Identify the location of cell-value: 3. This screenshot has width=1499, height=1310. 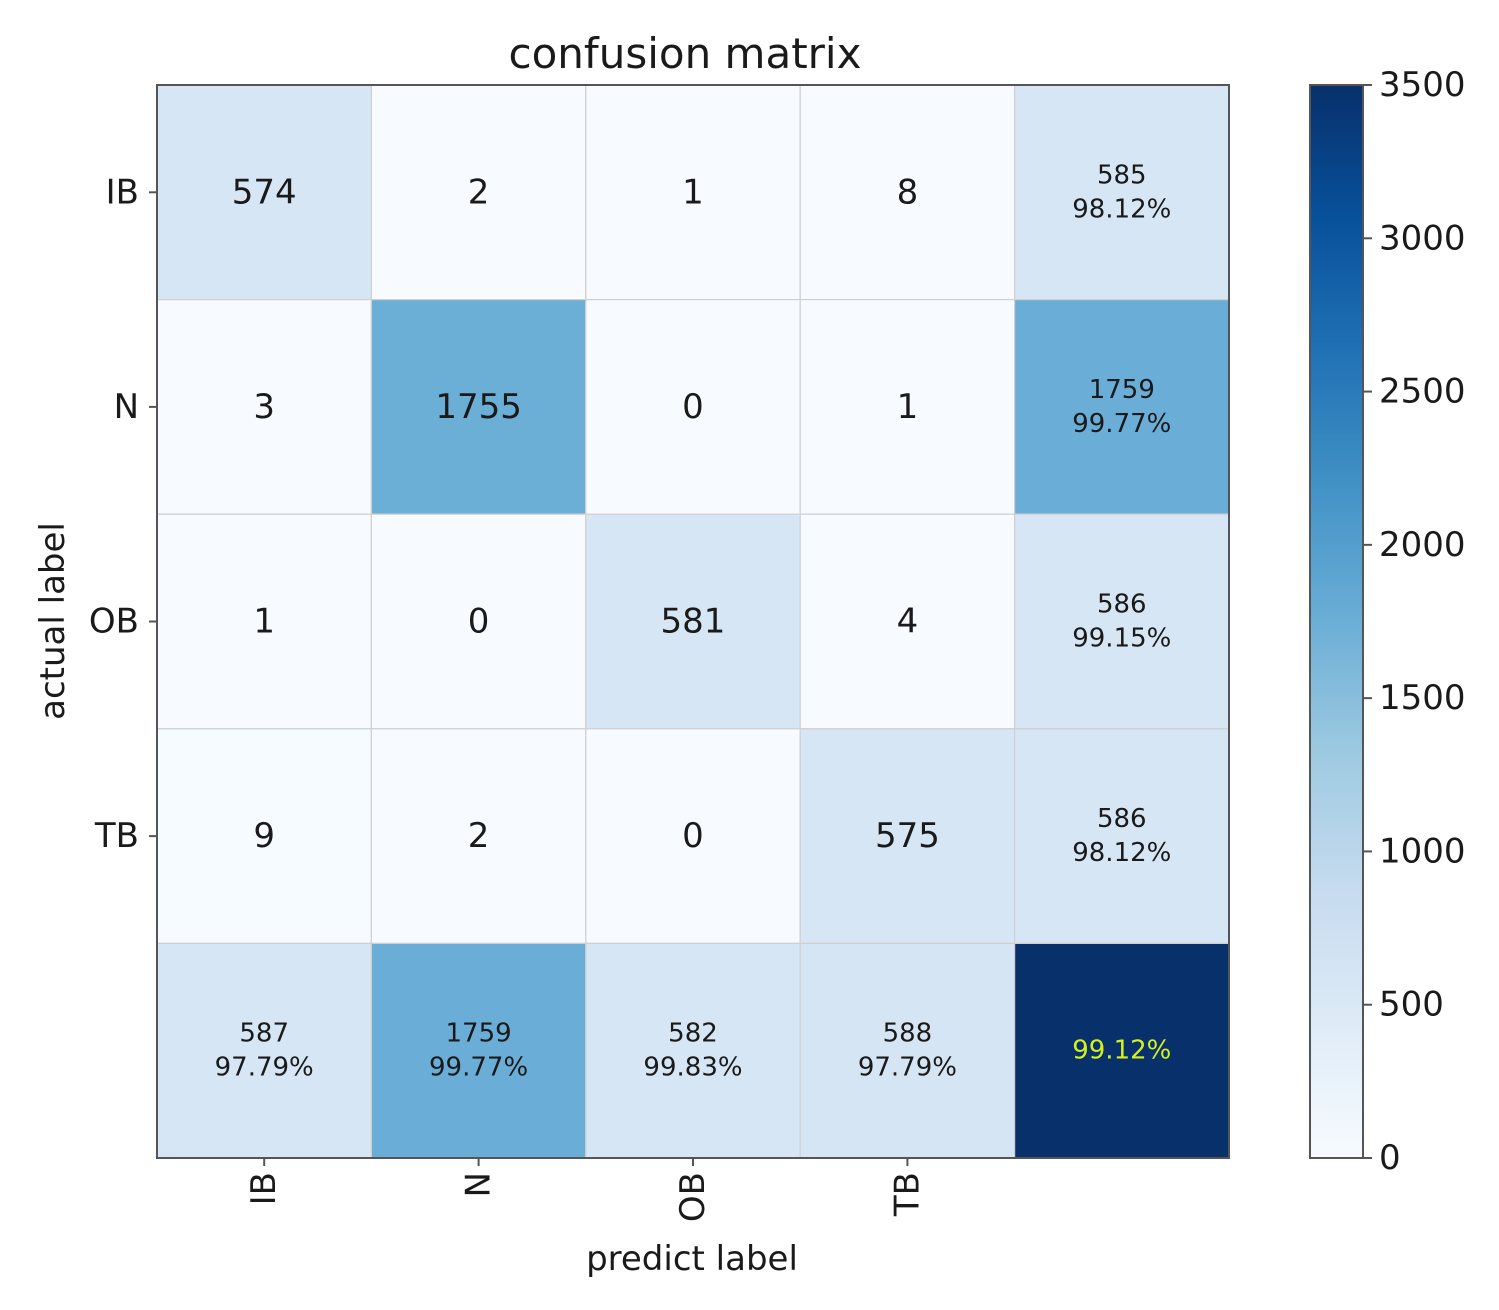
(264, 407).